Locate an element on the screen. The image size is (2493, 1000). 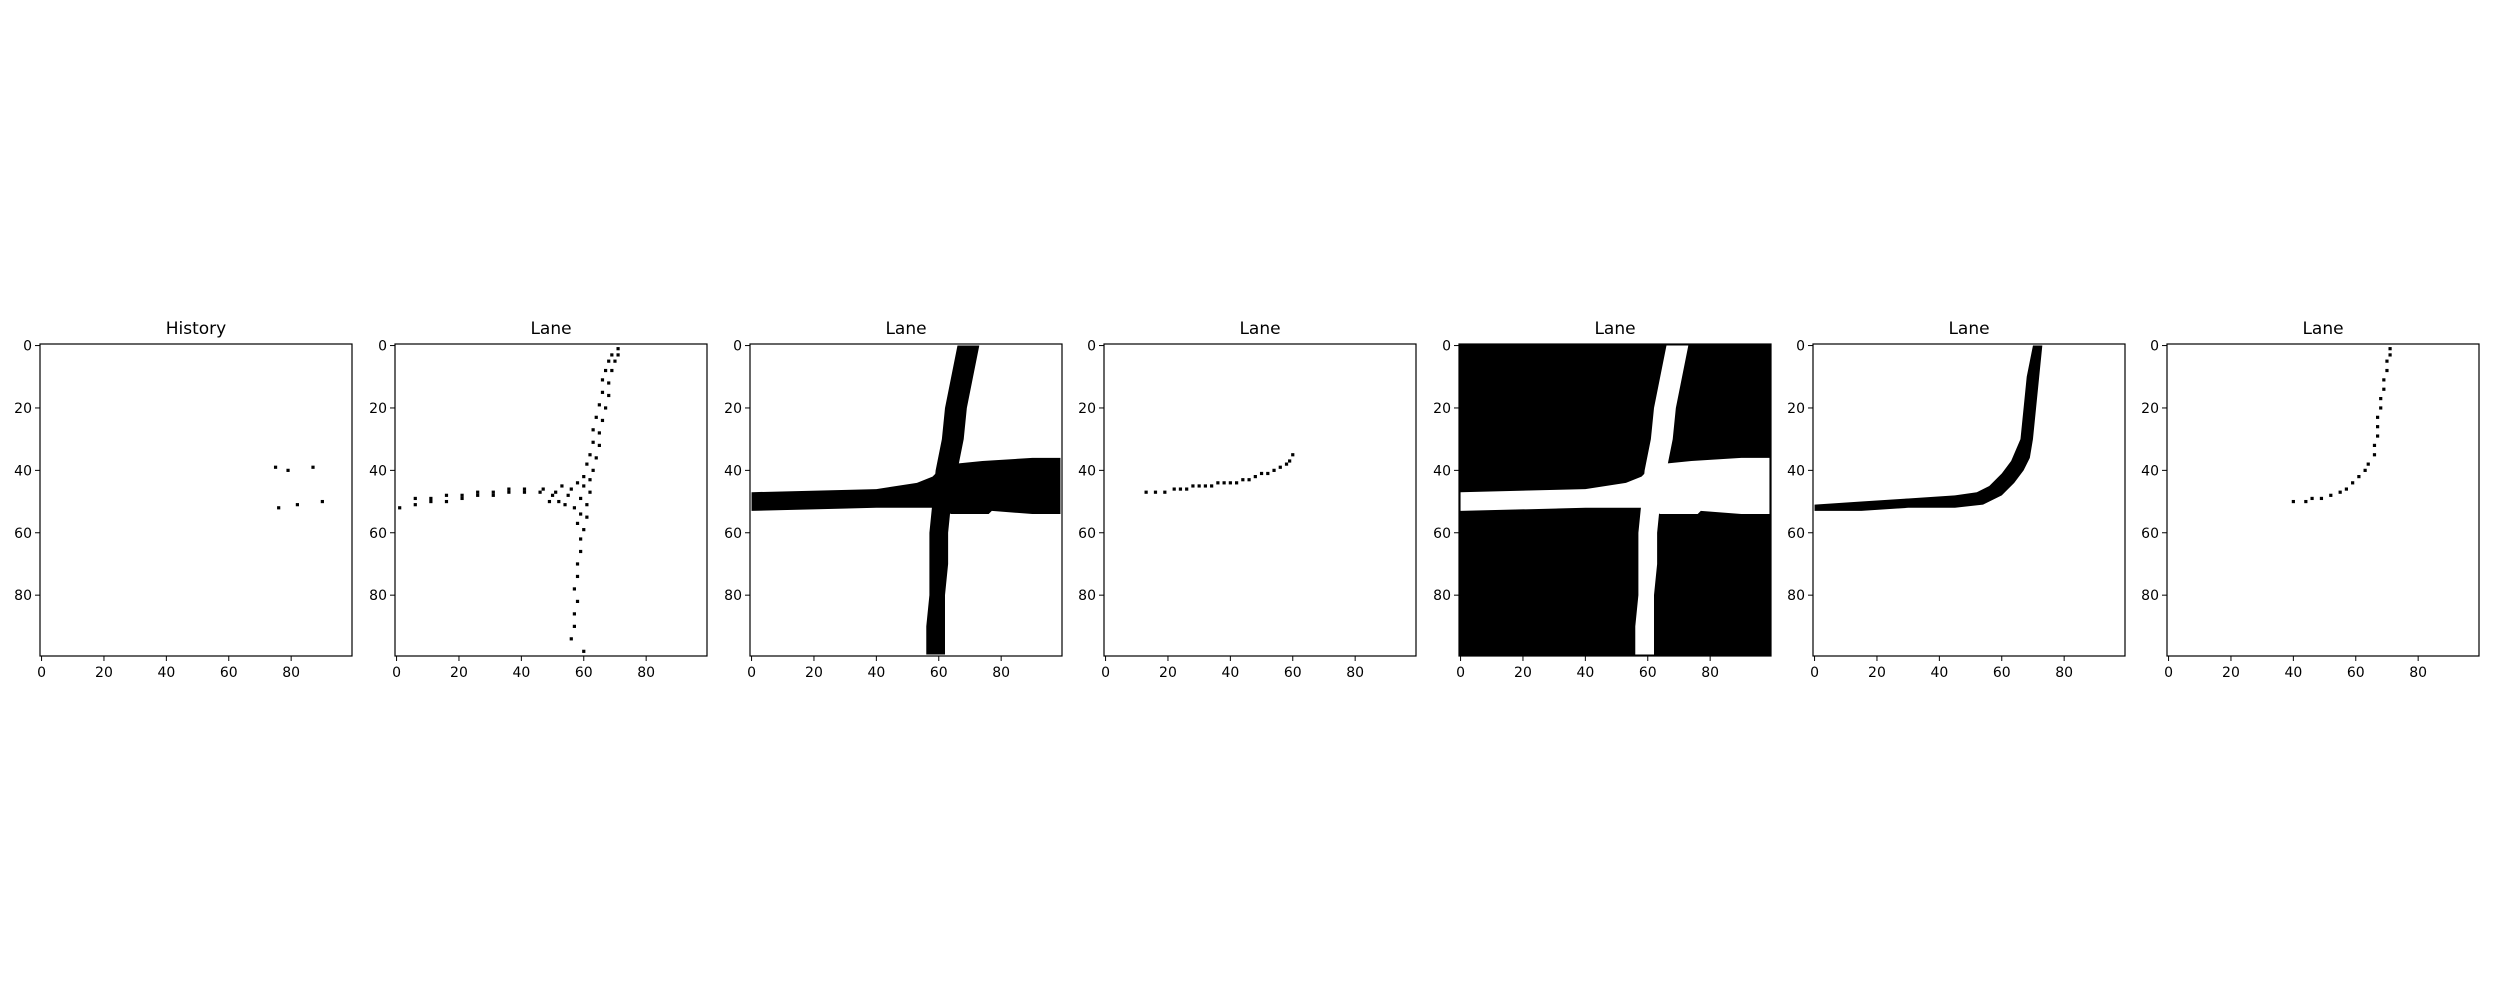
x-tick-label: 20 is located at coordinates (104, 673).